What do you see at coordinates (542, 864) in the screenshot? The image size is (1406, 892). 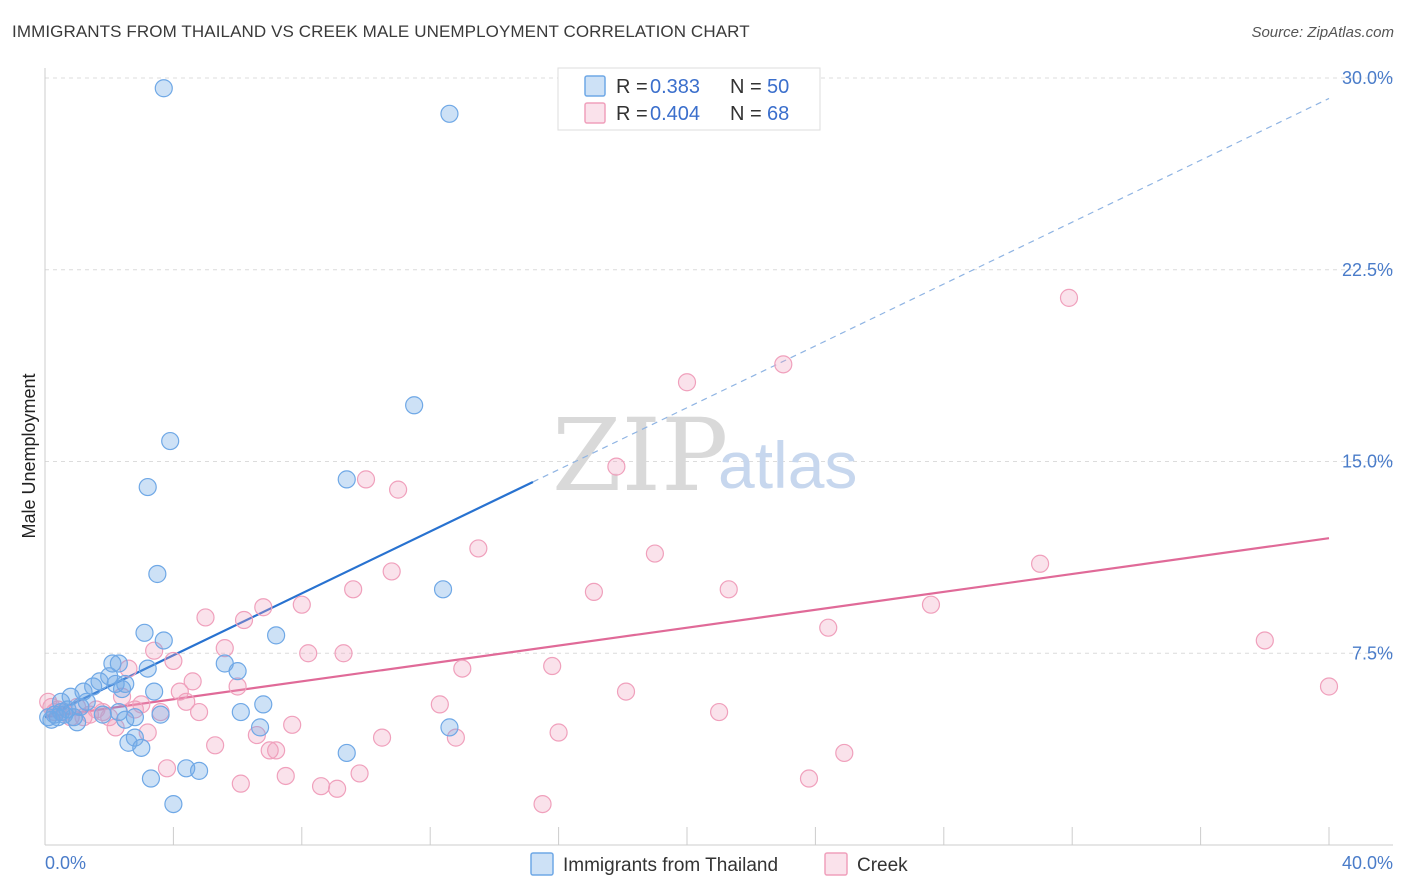 I see `bottom-legend-swatch-thailand` at bounding box center [542, 864].